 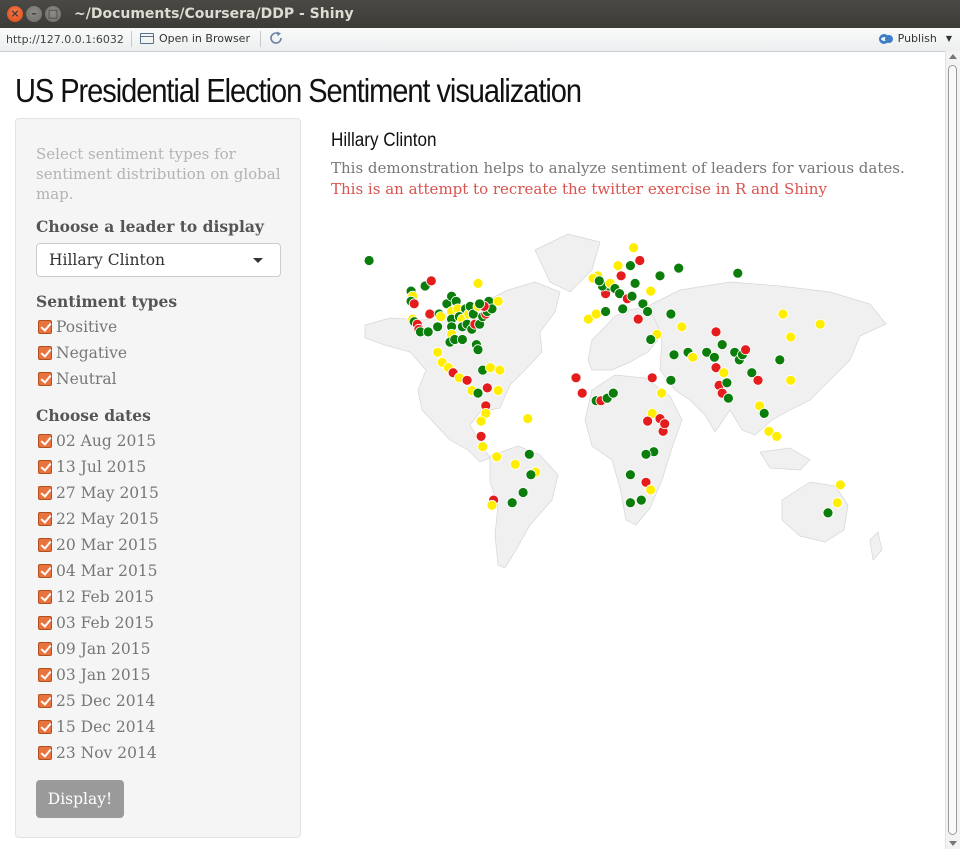 What do you see at coordinates (94, 675) in the screenshot?
I see `date-checkbox-row: 03 Jan 2015` at bounding box center [94, 675].